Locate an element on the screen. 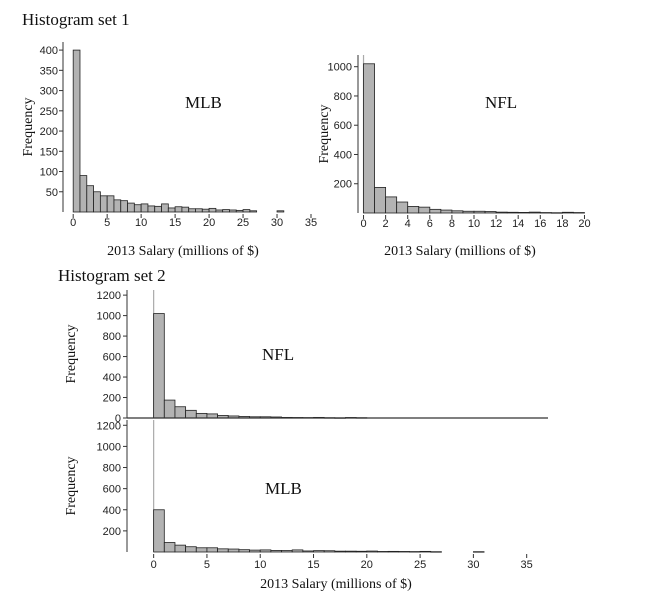  set2-mlb-ytick-label: 200 is located at coordinates (112, 532).